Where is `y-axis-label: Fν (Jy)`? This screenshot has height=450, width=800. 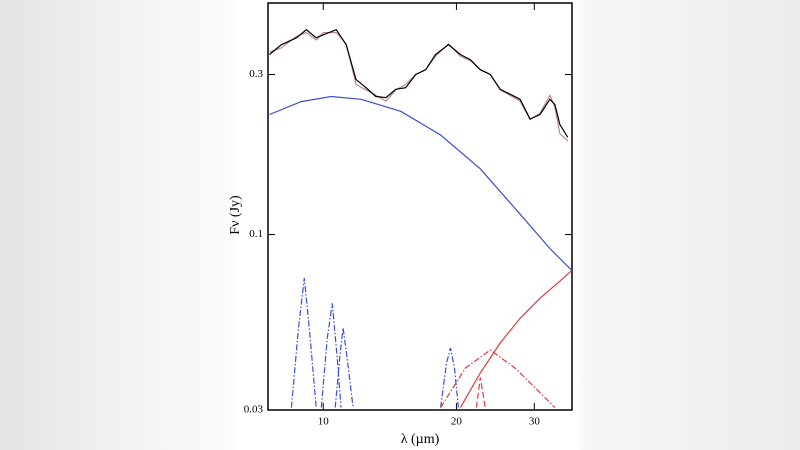 y-axis-label: Fν (Jy) is located at coordinates (235, 215).